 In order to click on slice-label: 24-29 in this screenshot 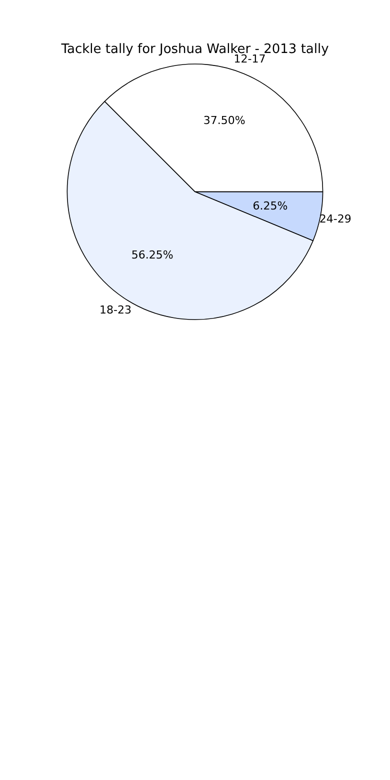, I will do `click(335, 219)`.